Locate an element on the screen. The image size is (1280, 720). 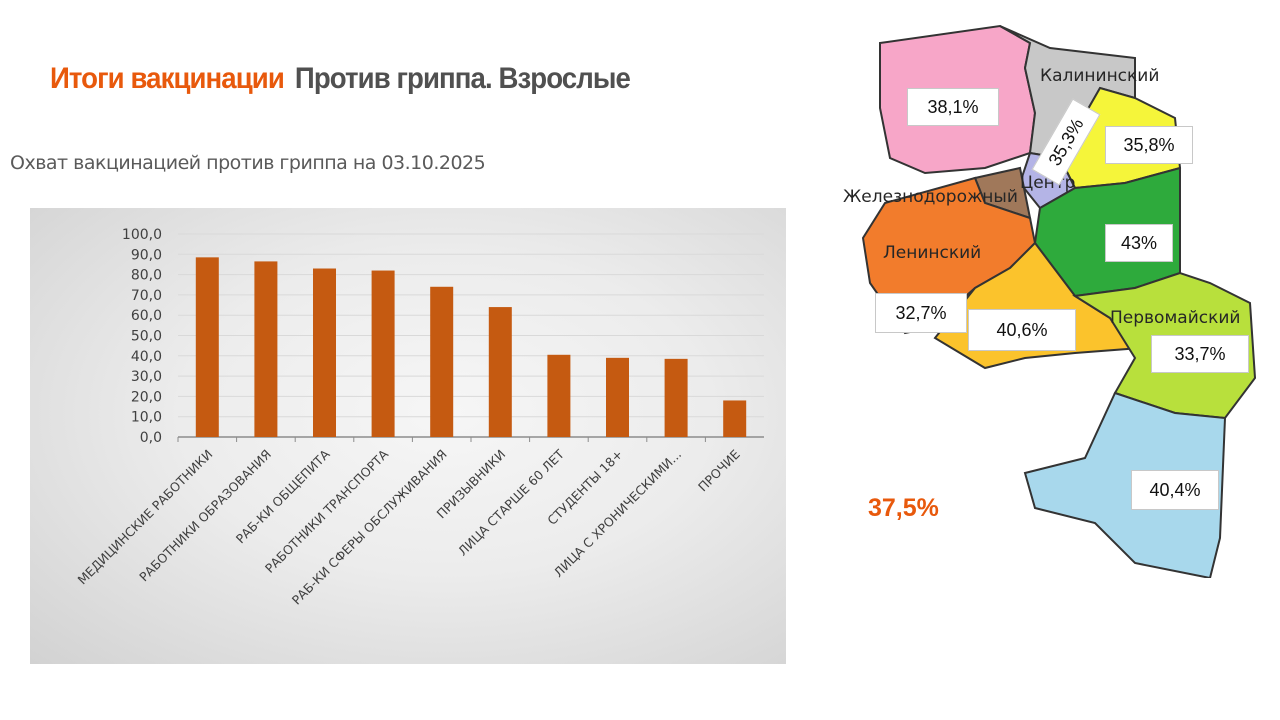
district-label-pervomaisky: Первомайский is located at coordinates (1175, 318).